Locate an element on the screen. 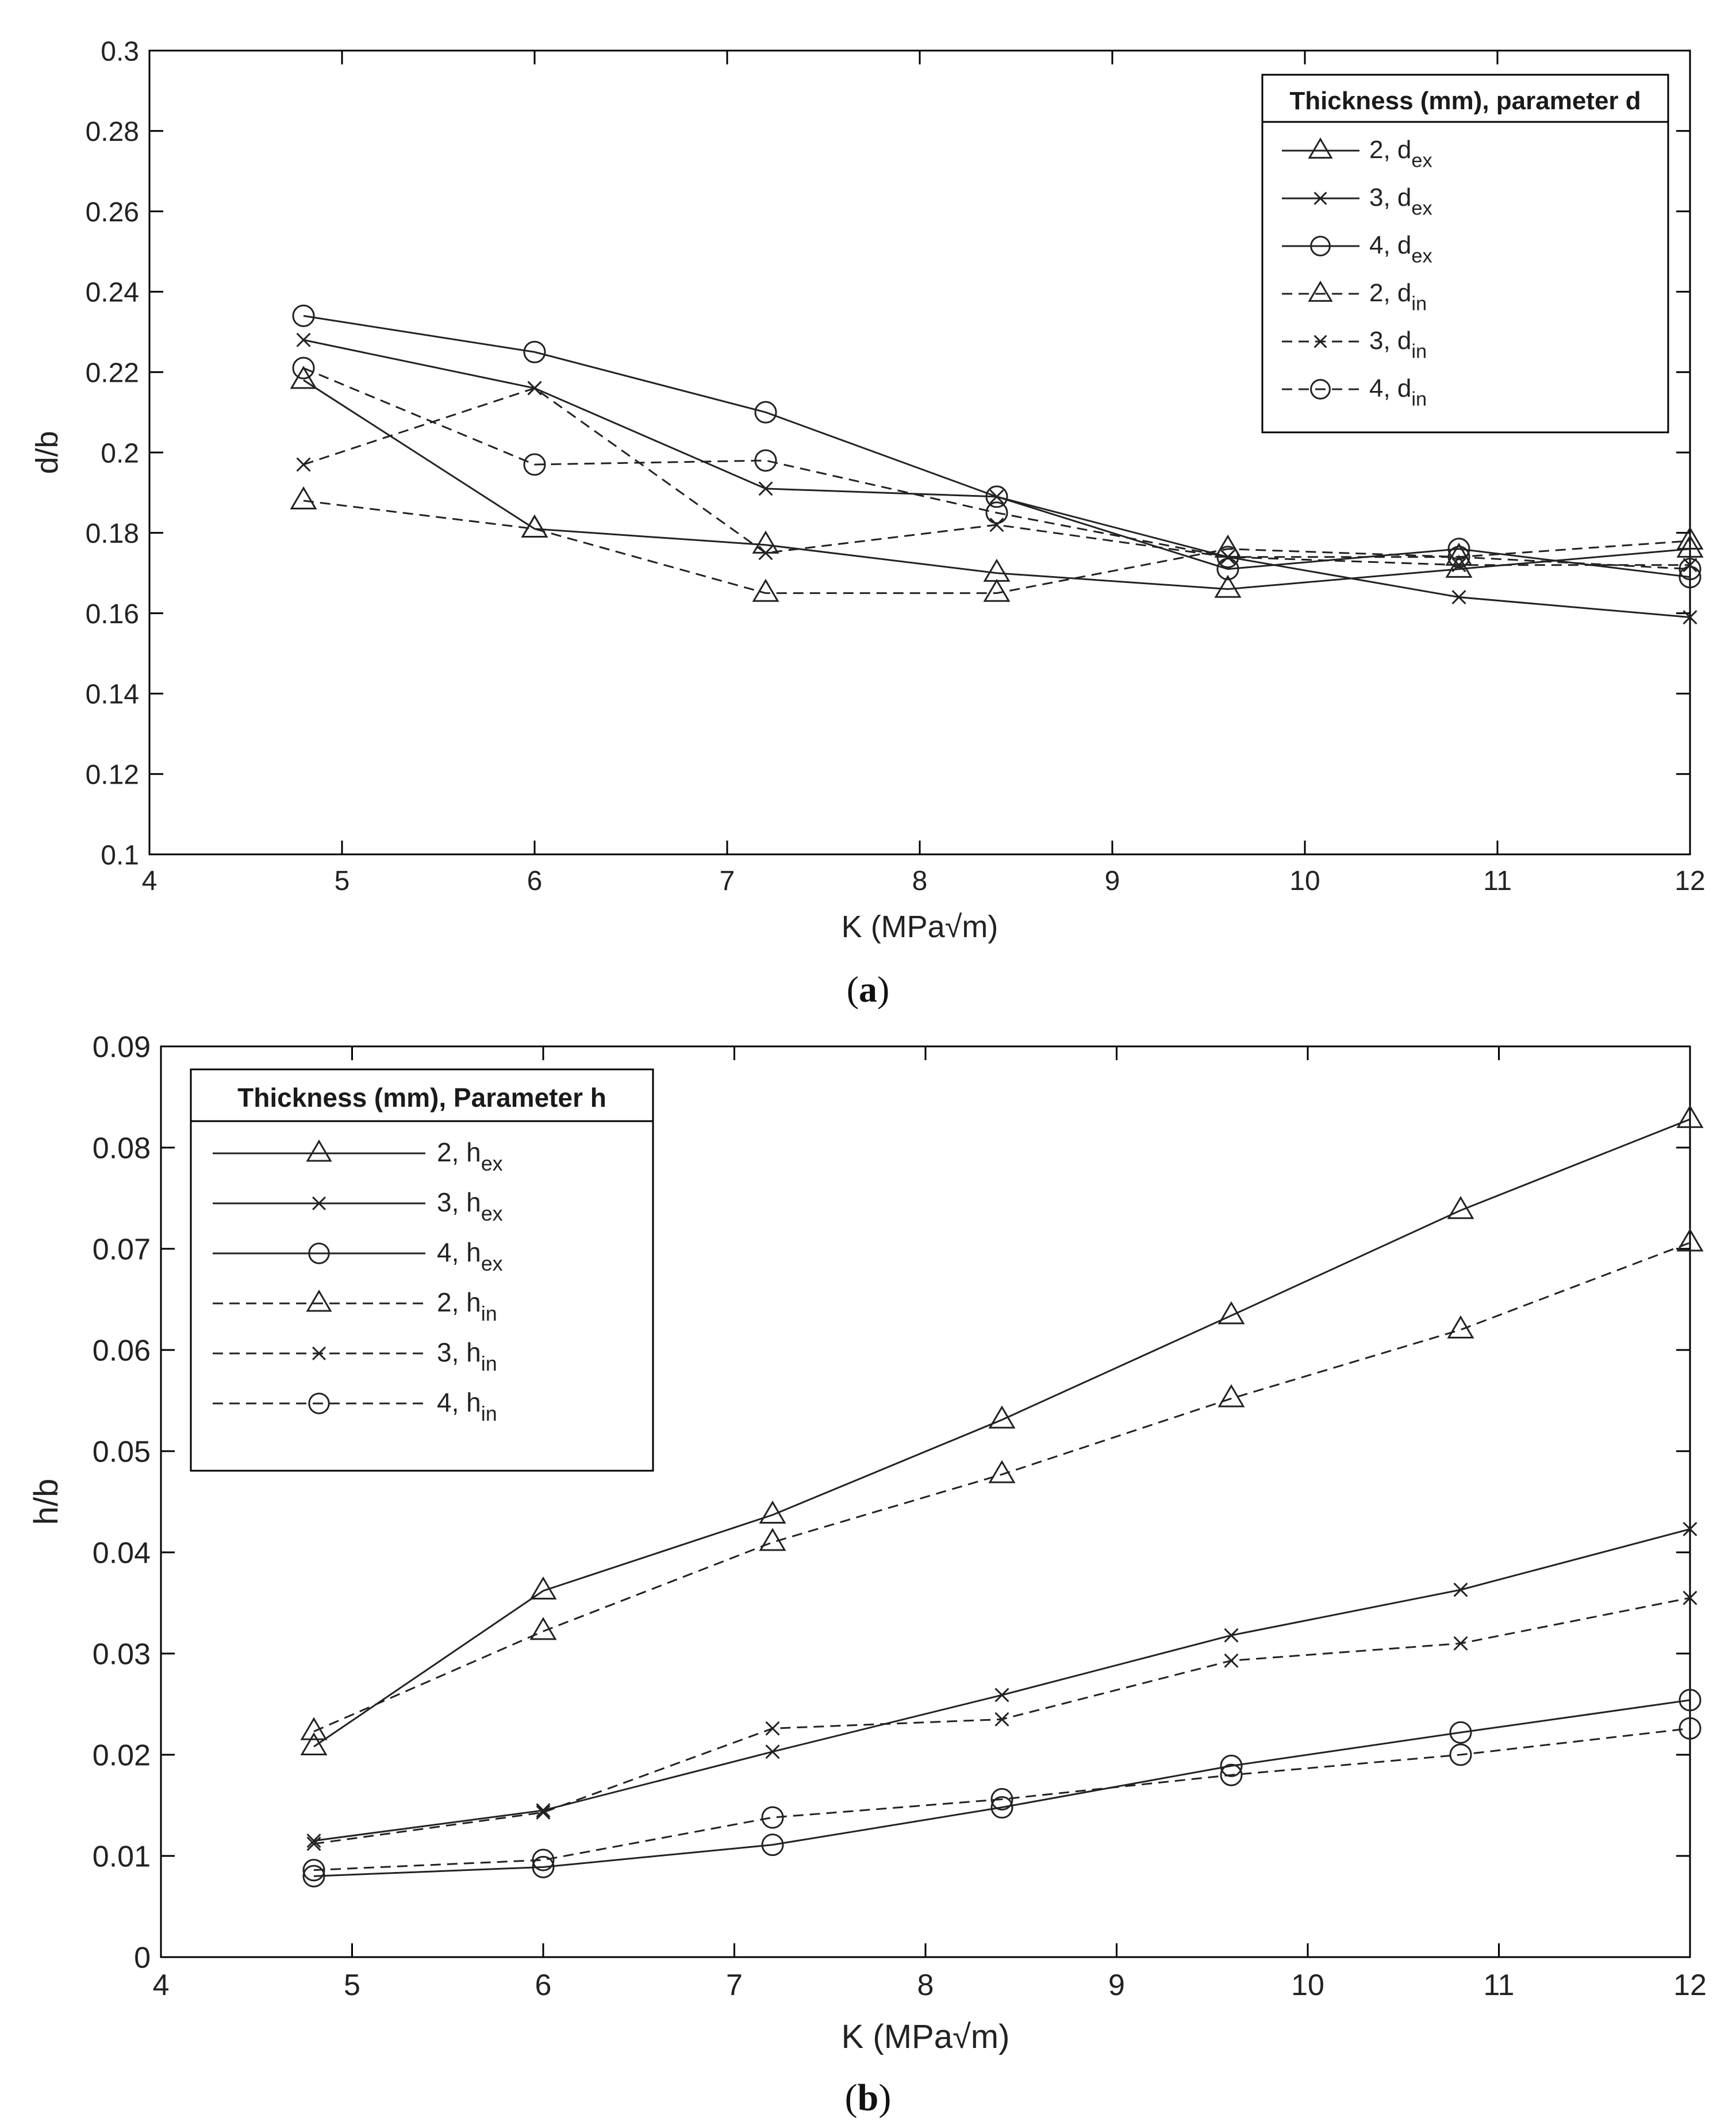 The image size is (1736, 2125). legend-title-a: Thickness (mm), parameter d is located at coordinates (1465, 101).